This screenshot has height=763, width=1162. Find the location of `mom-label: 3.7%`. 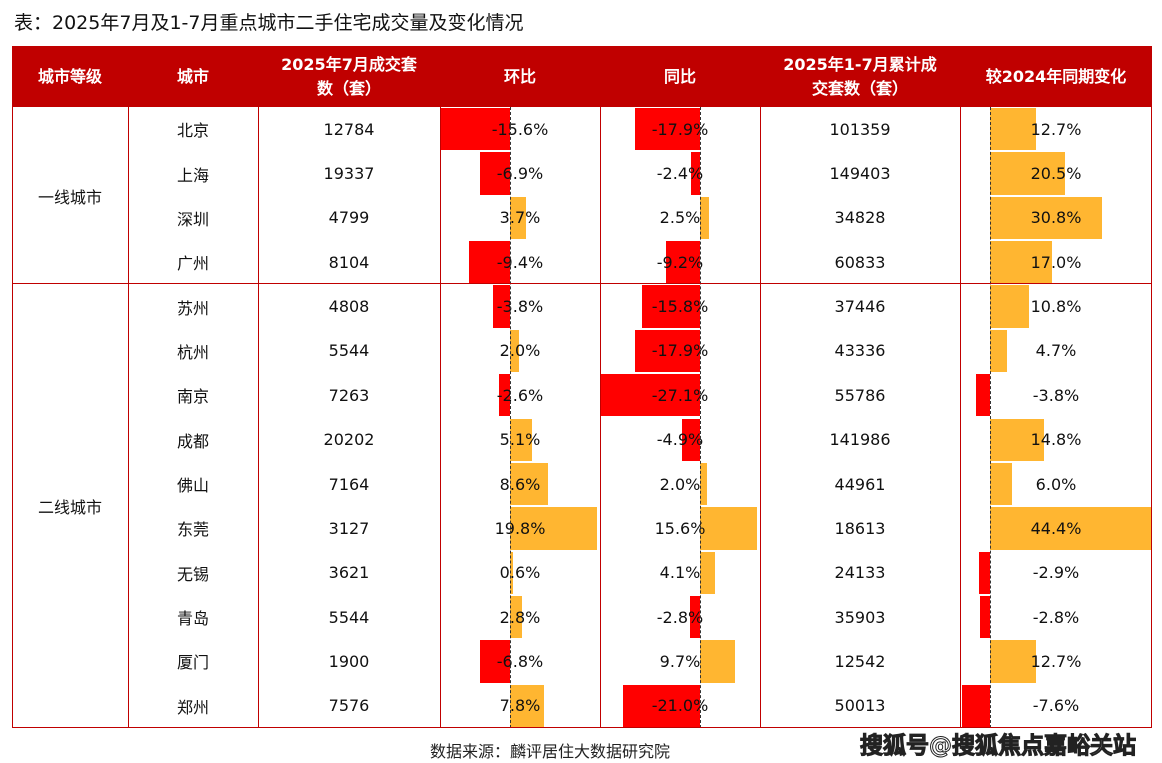

mom-label: 3.7% is located at coordinates (520, 218).